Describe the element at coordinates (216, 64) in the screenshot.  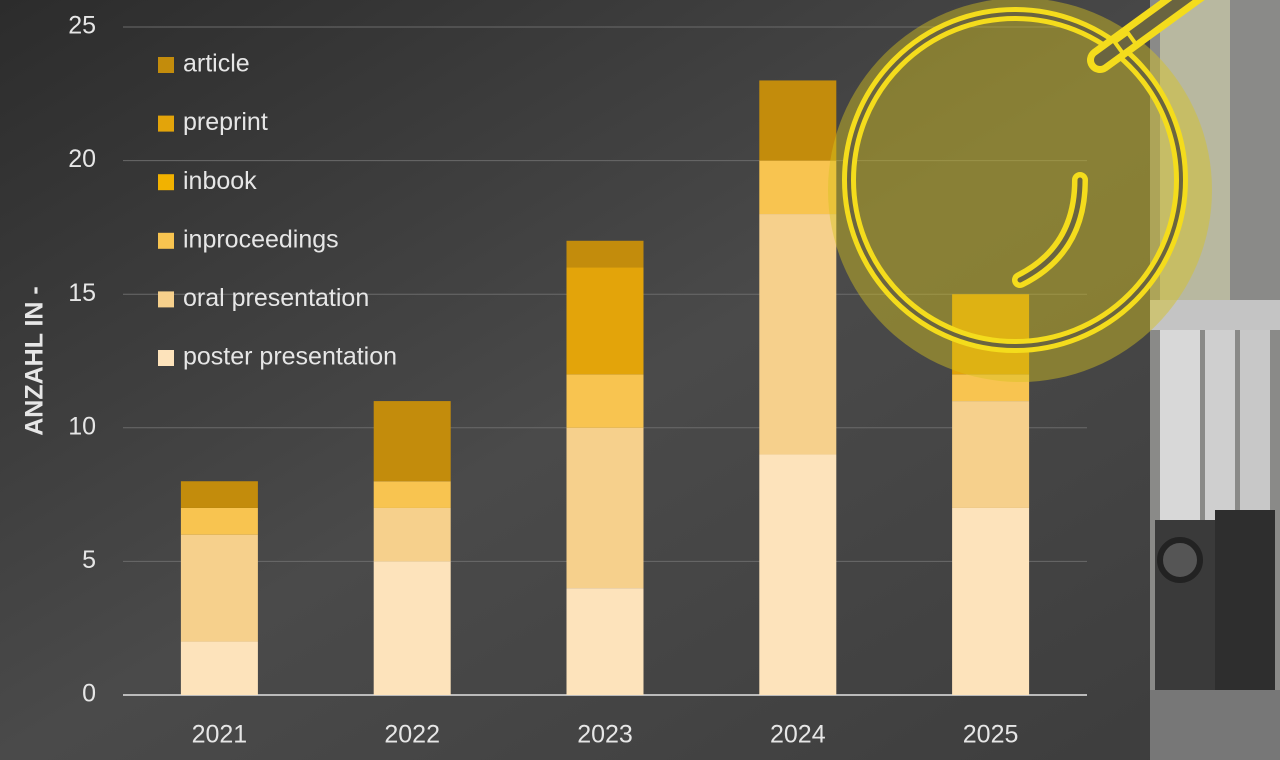
I see `legend-label: article` at that location.